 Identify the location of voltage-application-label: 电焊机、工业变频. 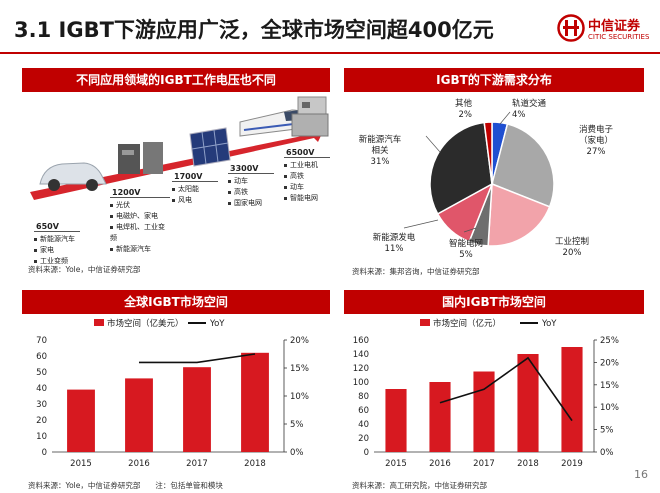
(137, 232).